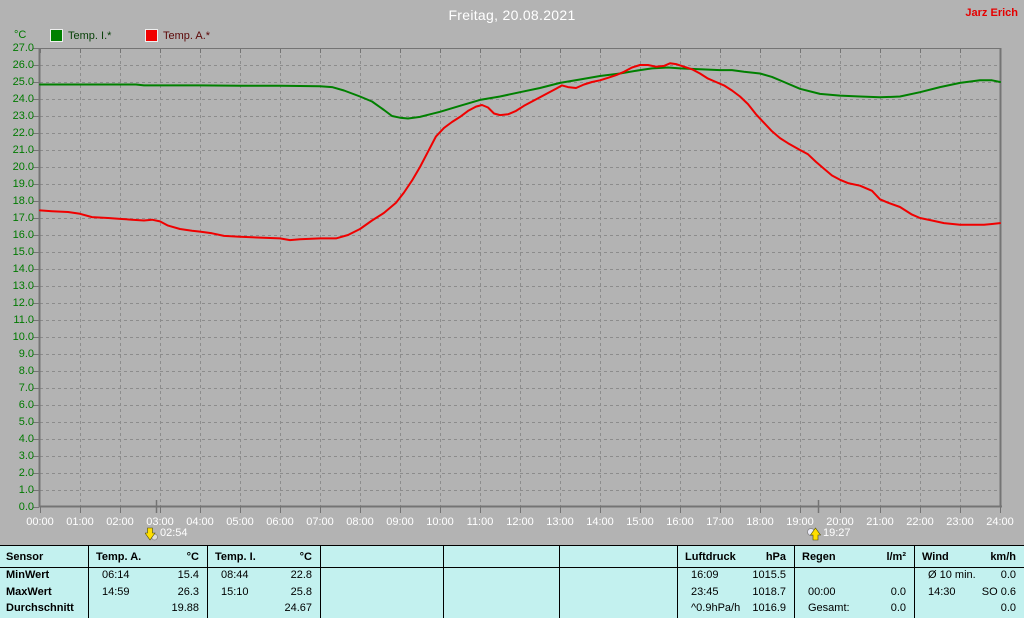  Describe the element at coordinates (512, 15) in the screenshot. I see `page-title: Freitag, 20.08.2021` at that location.